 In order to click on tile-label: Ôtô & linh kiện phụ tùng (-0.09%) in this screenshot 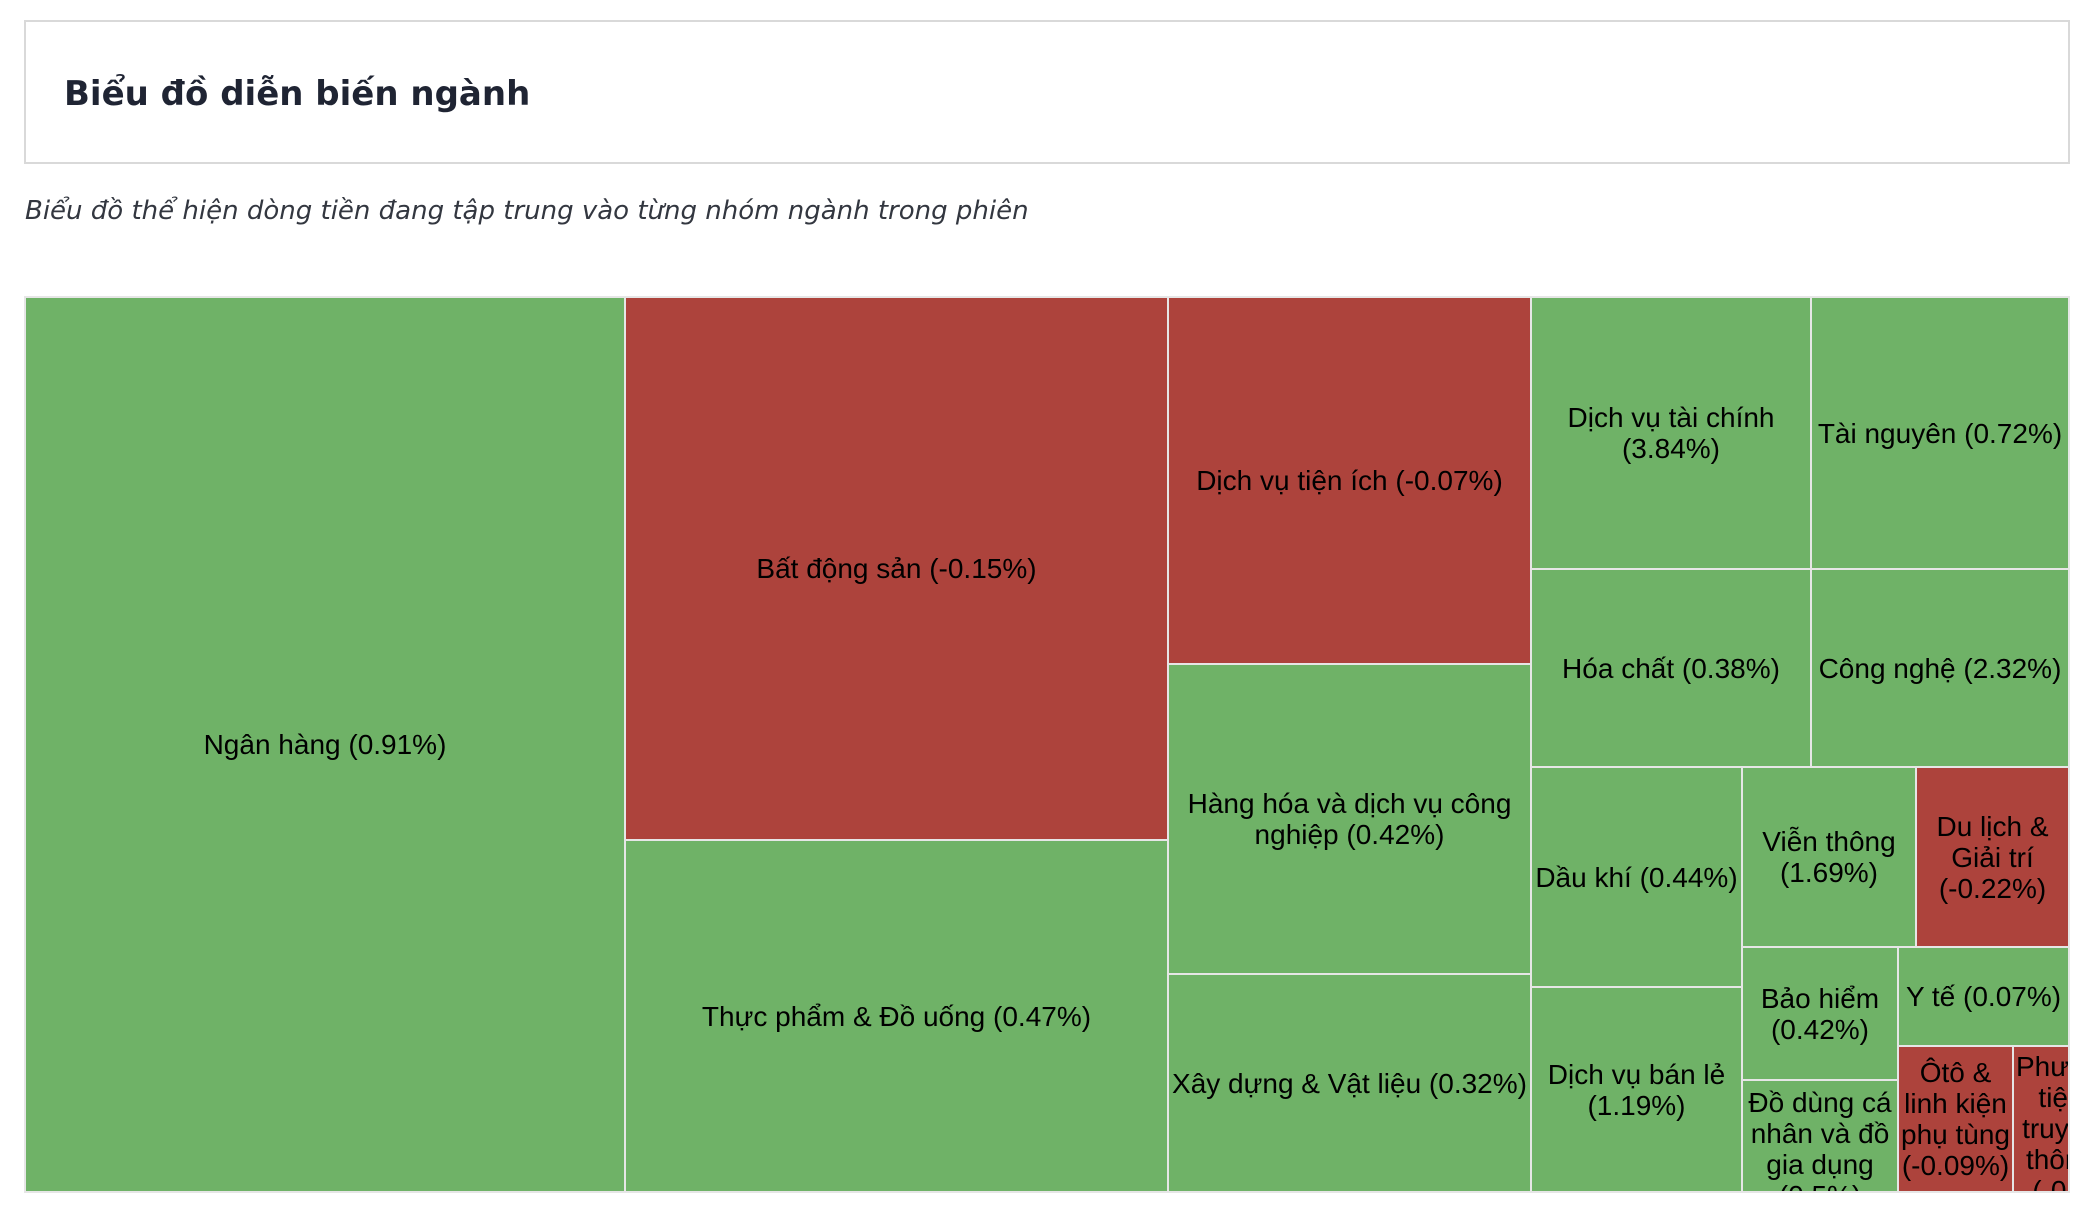, I will do `click(1955, 1119)`.